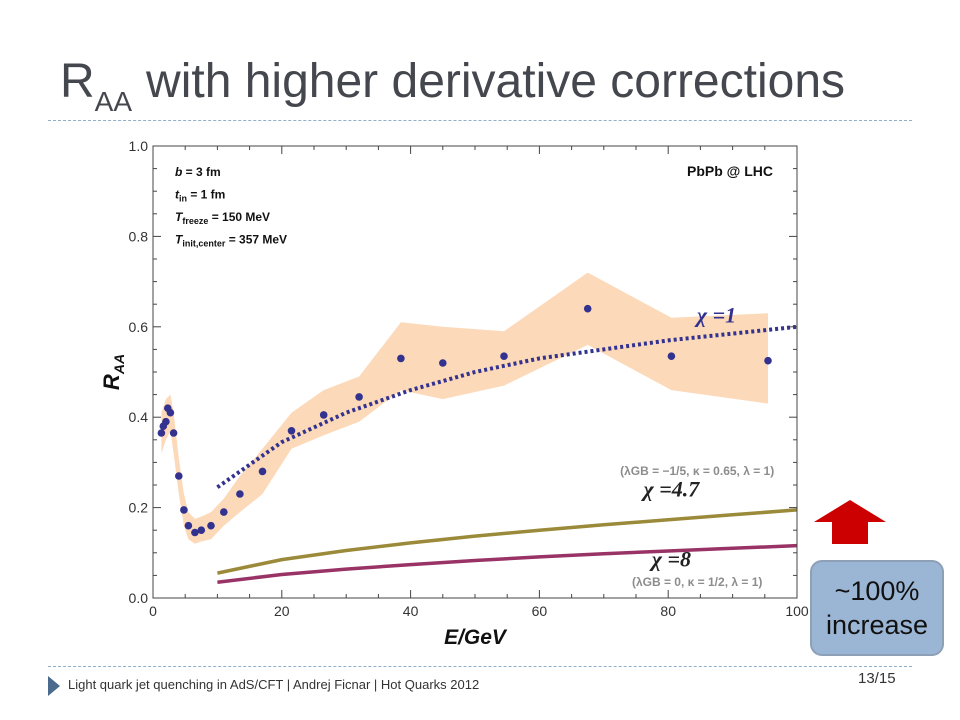 The width and height of the screenshot is (960, 720). Describe the element at coordinates (206, 195) in the screenshot. I see `parameter-value: = 1 fm` at that location.